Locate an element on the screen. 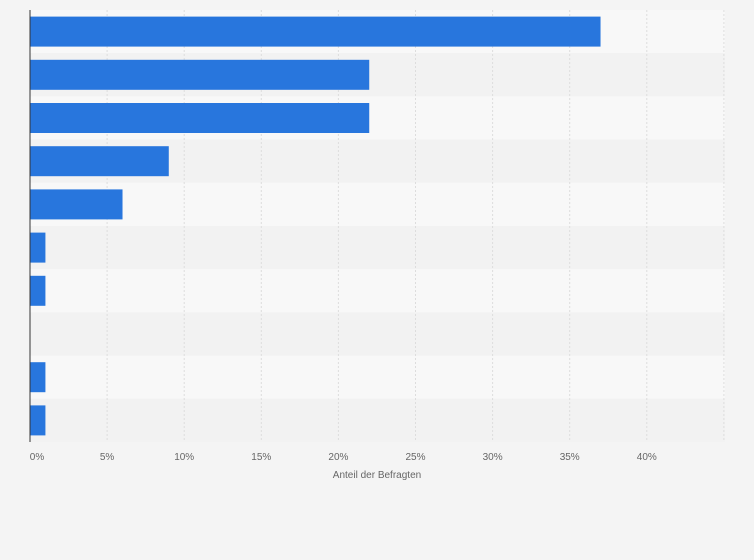 The image size is (754, 560). x-tick-label: 10% is located at coordinates (184, 457).